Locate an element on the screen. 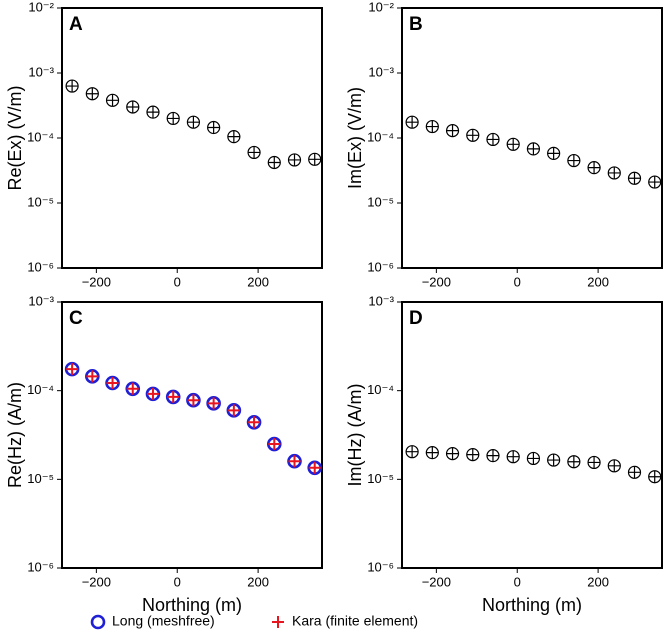  legend-label: Kara (finite element) is located at coordinates (355, 621).